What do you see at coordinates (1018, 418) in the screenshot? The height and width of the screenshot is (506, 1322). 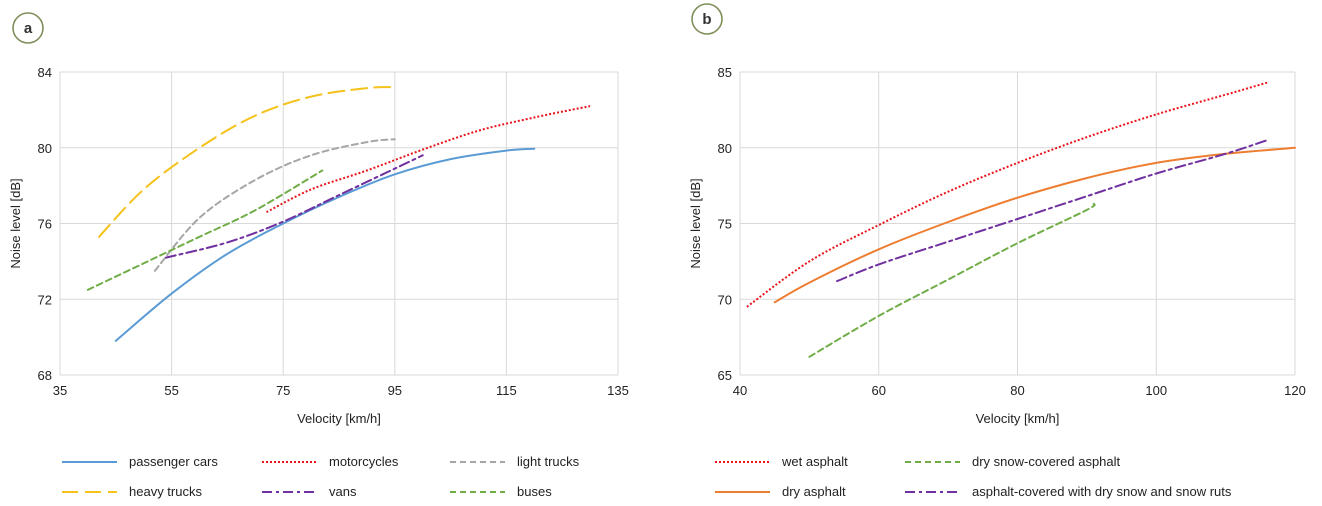 I see `chart-1-x-axis-title: Velocity [km/h]` at bounding box center [1018, 418].